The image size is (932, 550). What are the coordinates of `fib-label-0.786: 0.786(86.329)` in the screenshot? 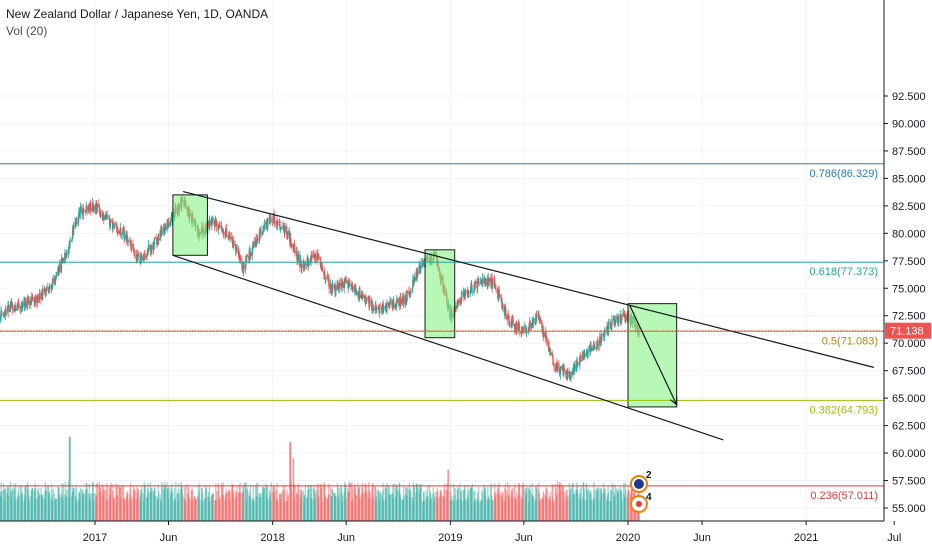 It's located at (844, 174).